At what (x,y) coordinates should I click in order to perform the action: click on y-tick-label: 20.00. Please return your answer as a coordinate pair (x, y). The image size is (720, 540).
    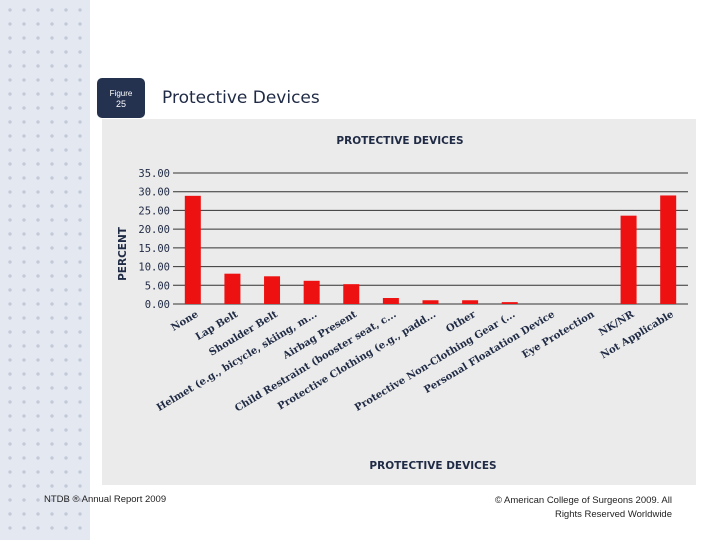
    Looking at the image, I should click on (154, 230).